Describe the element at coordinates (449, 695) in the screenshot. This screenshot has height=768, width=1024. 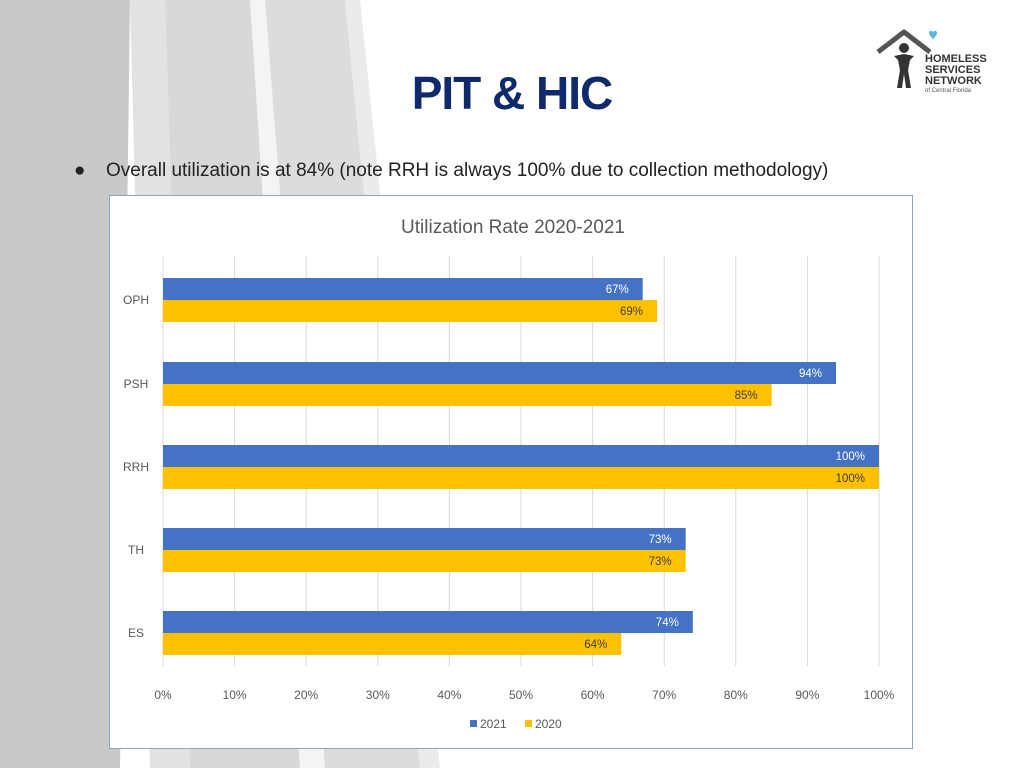
I see `x-tick-label: 40%` at that location.